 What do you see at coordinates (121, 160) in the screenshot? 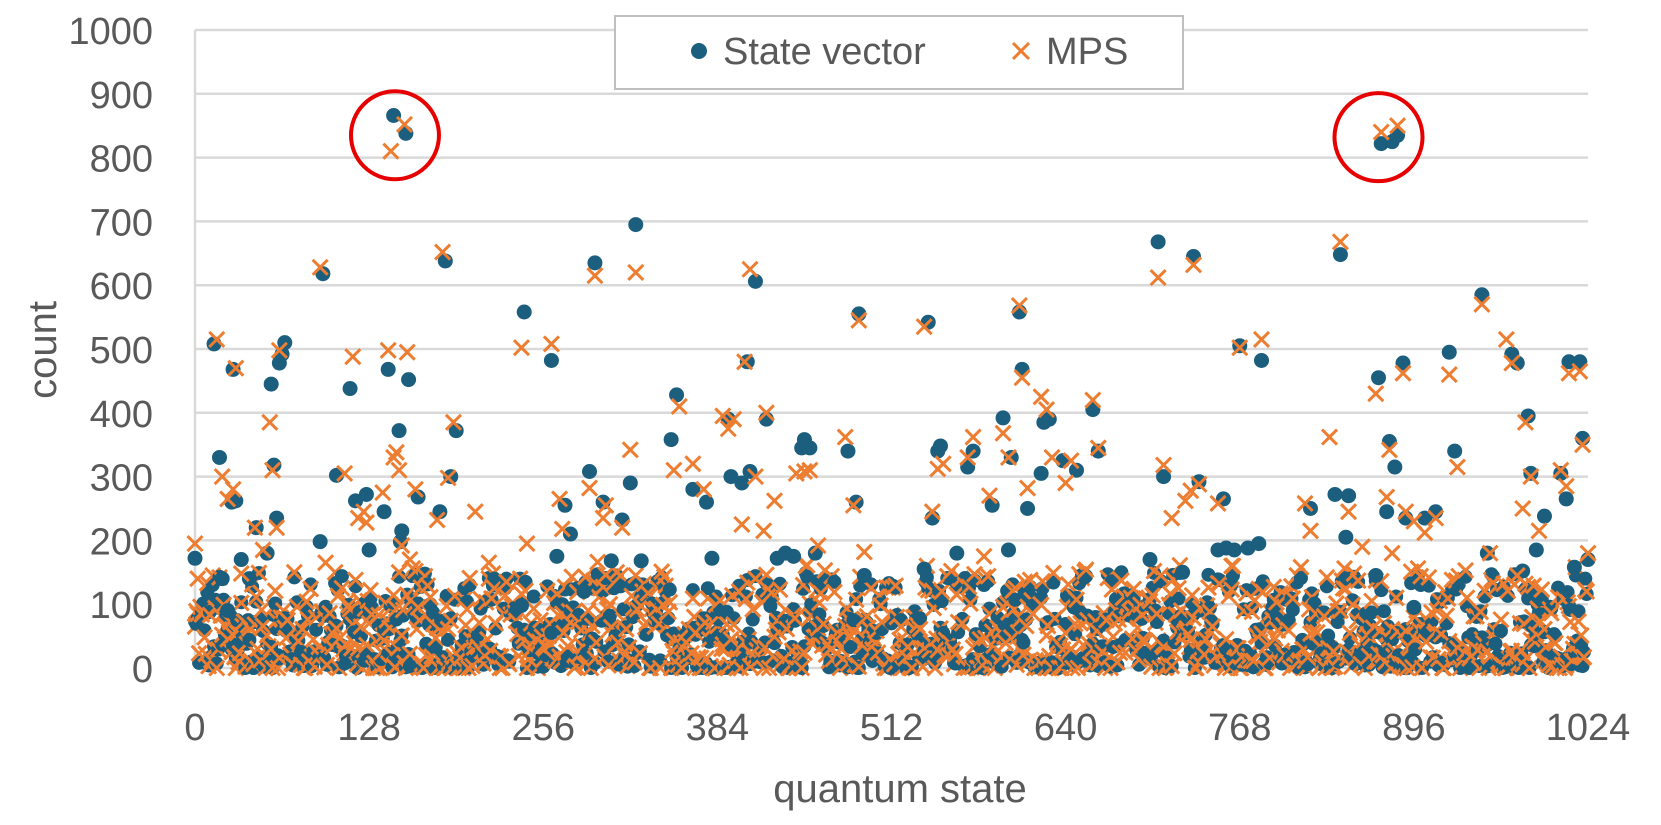
I see `y-tick-label: 800` at bounding box center [121, 160].